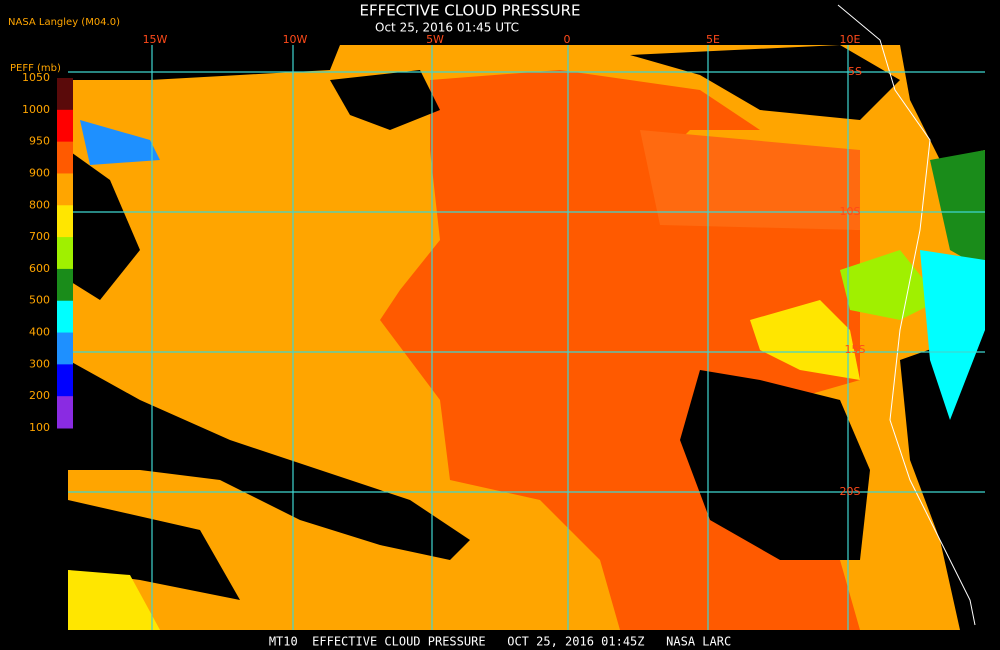 The height and width of the screenshot is (650, 1000). Describe the element at coordinates (435, 39) in the screenshot. I see `lon-label: 5W` at that location.